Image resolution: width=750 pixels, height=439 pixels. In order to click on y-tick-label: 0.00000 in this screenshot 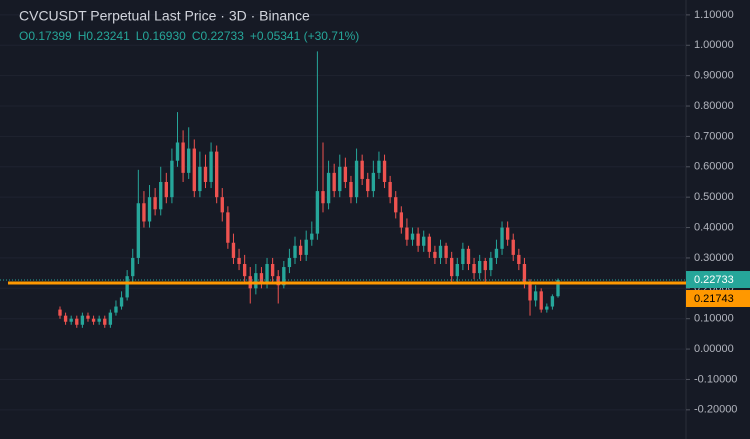, I will do `click(714, 349)`.